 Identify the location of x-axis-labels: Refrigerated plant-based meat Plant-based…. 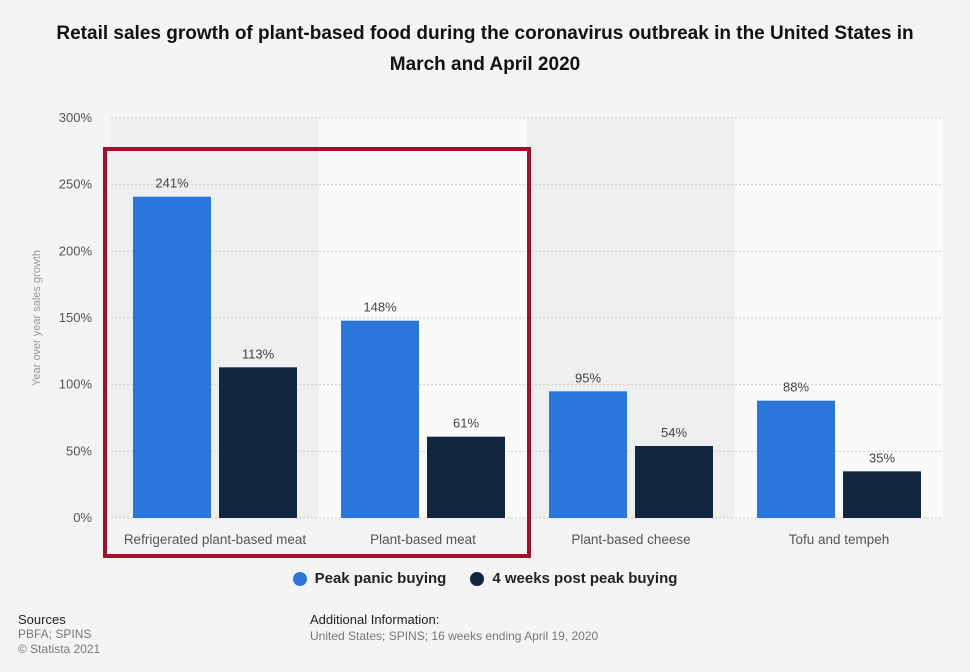
(506, 539).